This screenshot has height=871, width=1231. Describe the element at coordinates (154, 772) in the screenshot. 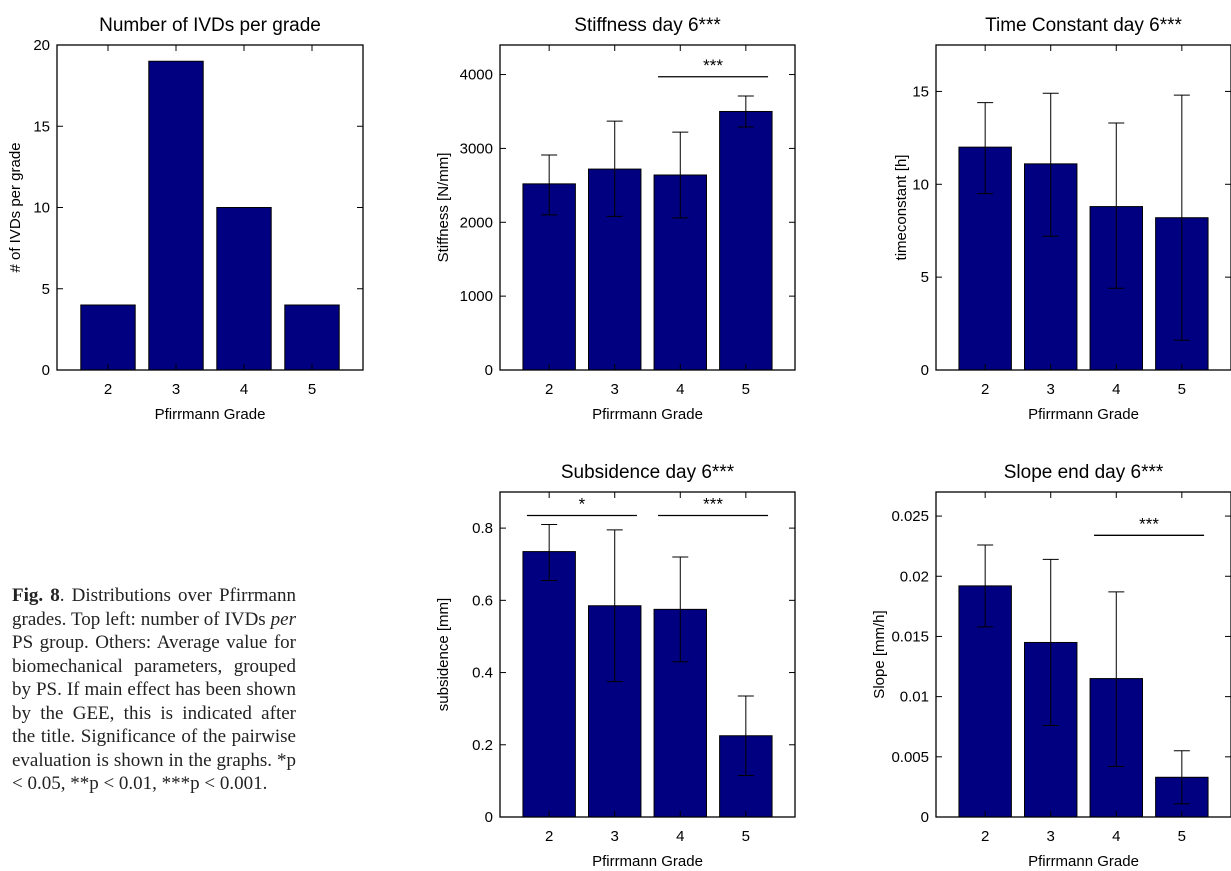

I see `caption-significance-line: *p < 0.05, **p < 0.01, ***p < 0.001.` at that location.